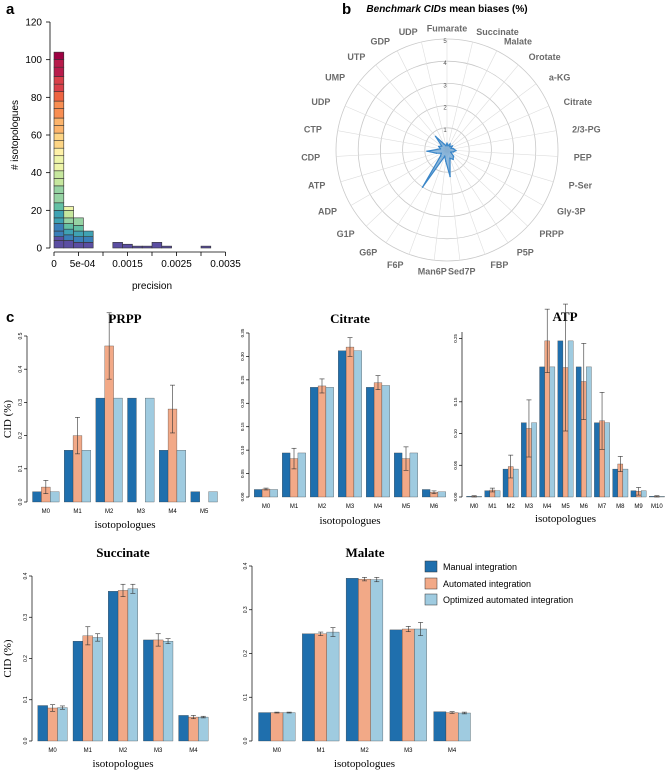 This screenshot has width=670, height=772. I want to click on x-tick-label: 0, so click(54, 264).